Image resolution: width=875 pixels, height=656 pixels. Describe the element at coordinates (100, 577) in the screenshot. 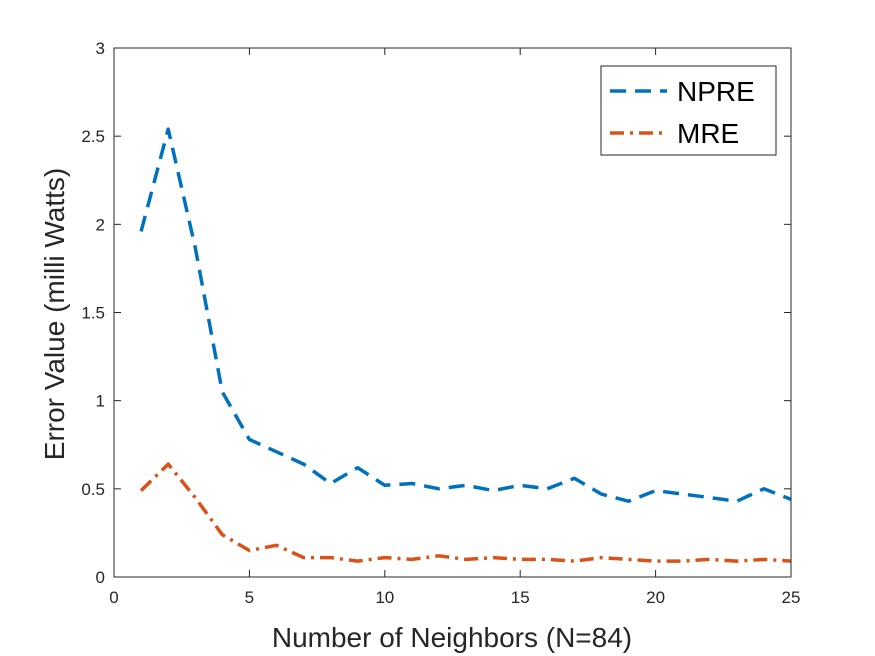

I see `y-tick-label: 0` at that location.